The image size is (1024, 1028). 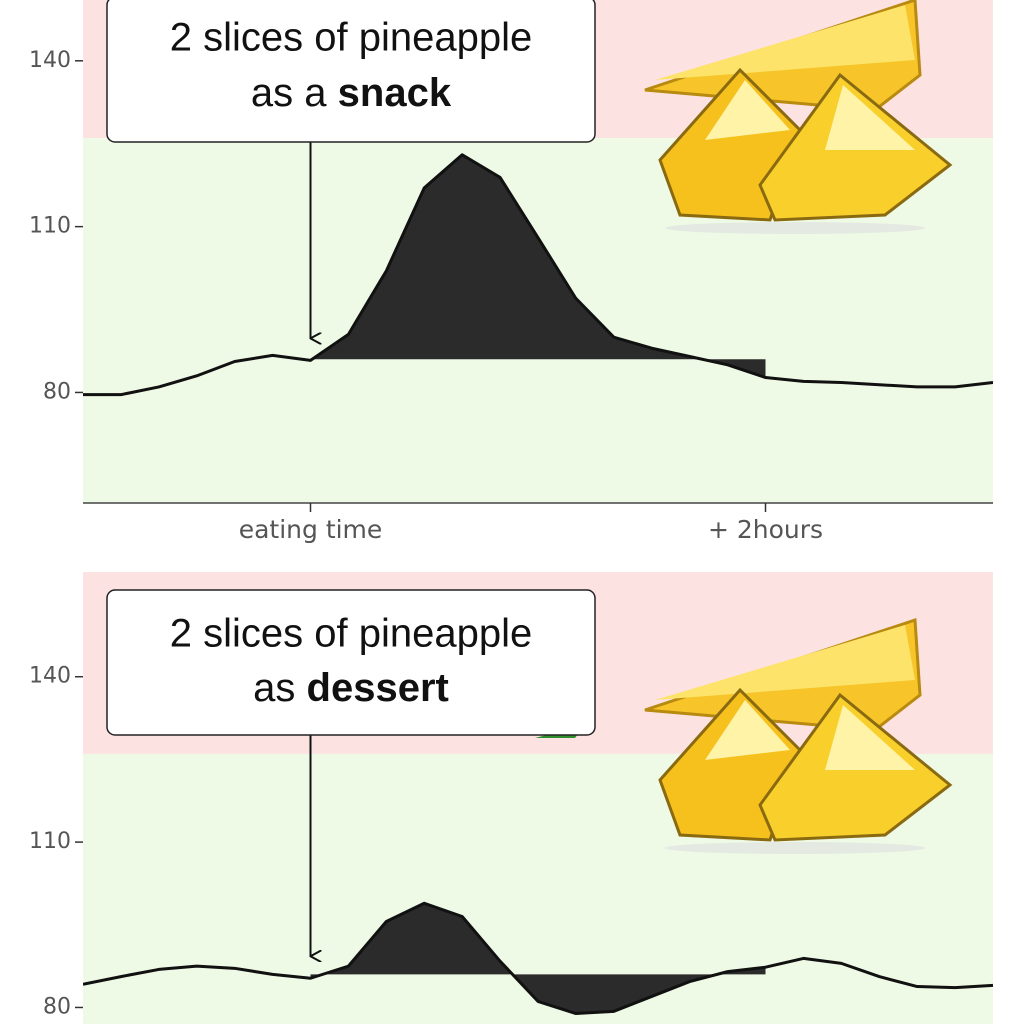 What do you see at coordinates (378, 688) in the screenshot?
I see `annotation-emphasis: dessert` at bounding box center [378, 688].